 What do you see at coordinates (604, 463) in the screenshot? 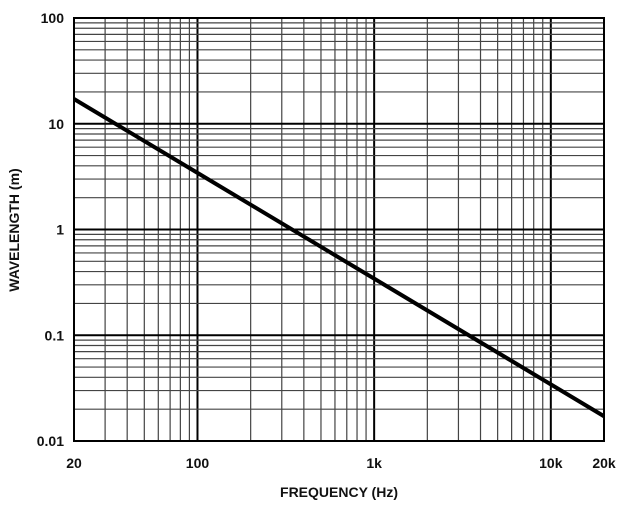
I see `x-tick-label: 20k` at bounding box center [604, 463].